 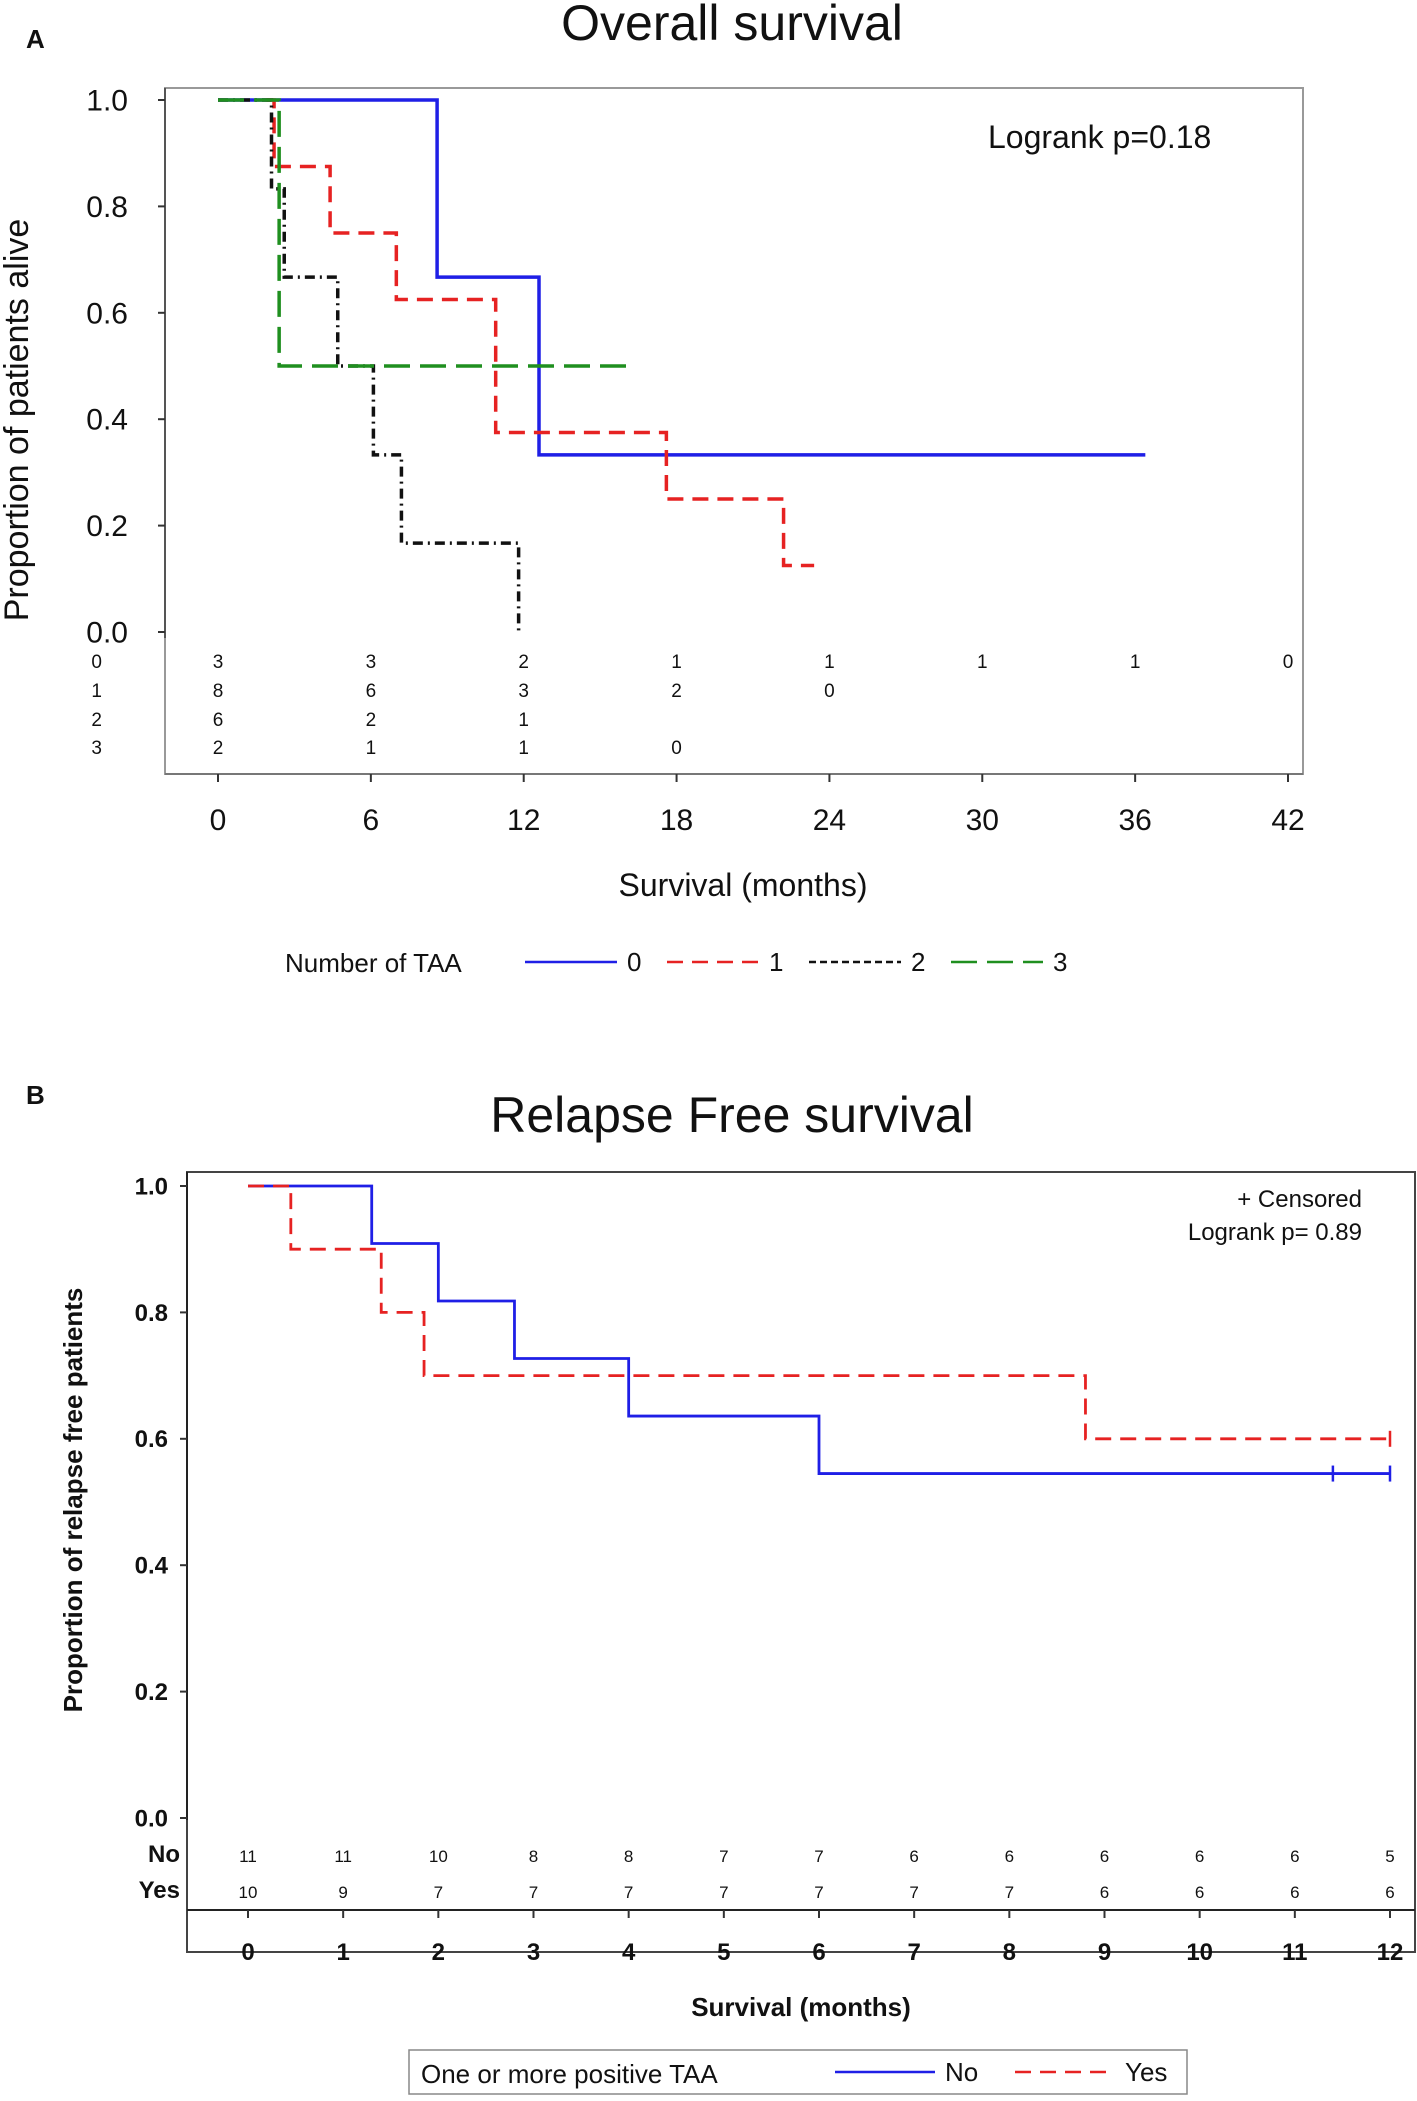 I want to click on panel-a-x-ticks: 0 6 12 18 24 30 36 42, so click(x=757, y=805).